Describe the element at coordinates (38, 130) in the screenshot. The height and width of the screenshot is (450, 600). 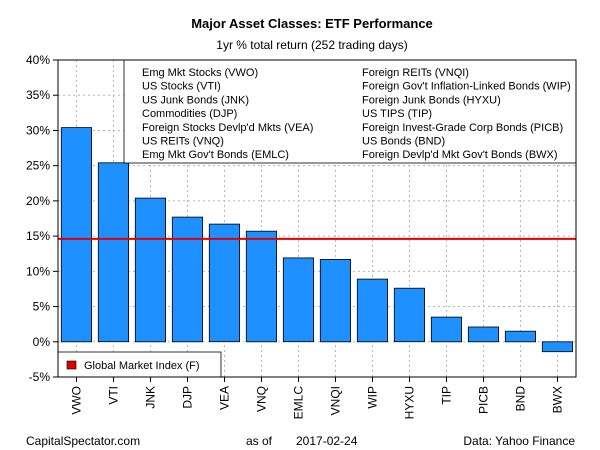
I see `y-tick-label: 30%` at that location.